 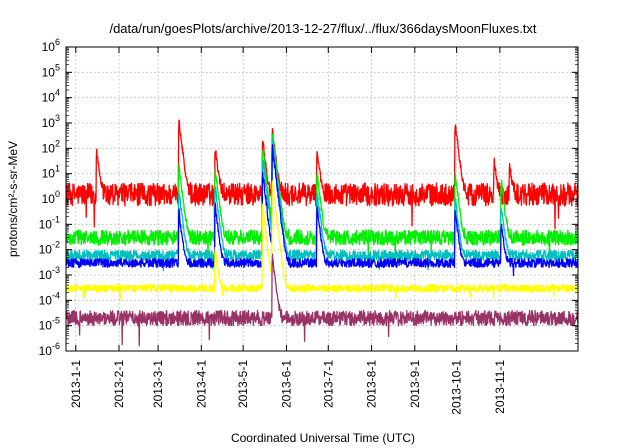 I want to click on x-tick-label: 2013-8-1, so click(x=372, y=384).